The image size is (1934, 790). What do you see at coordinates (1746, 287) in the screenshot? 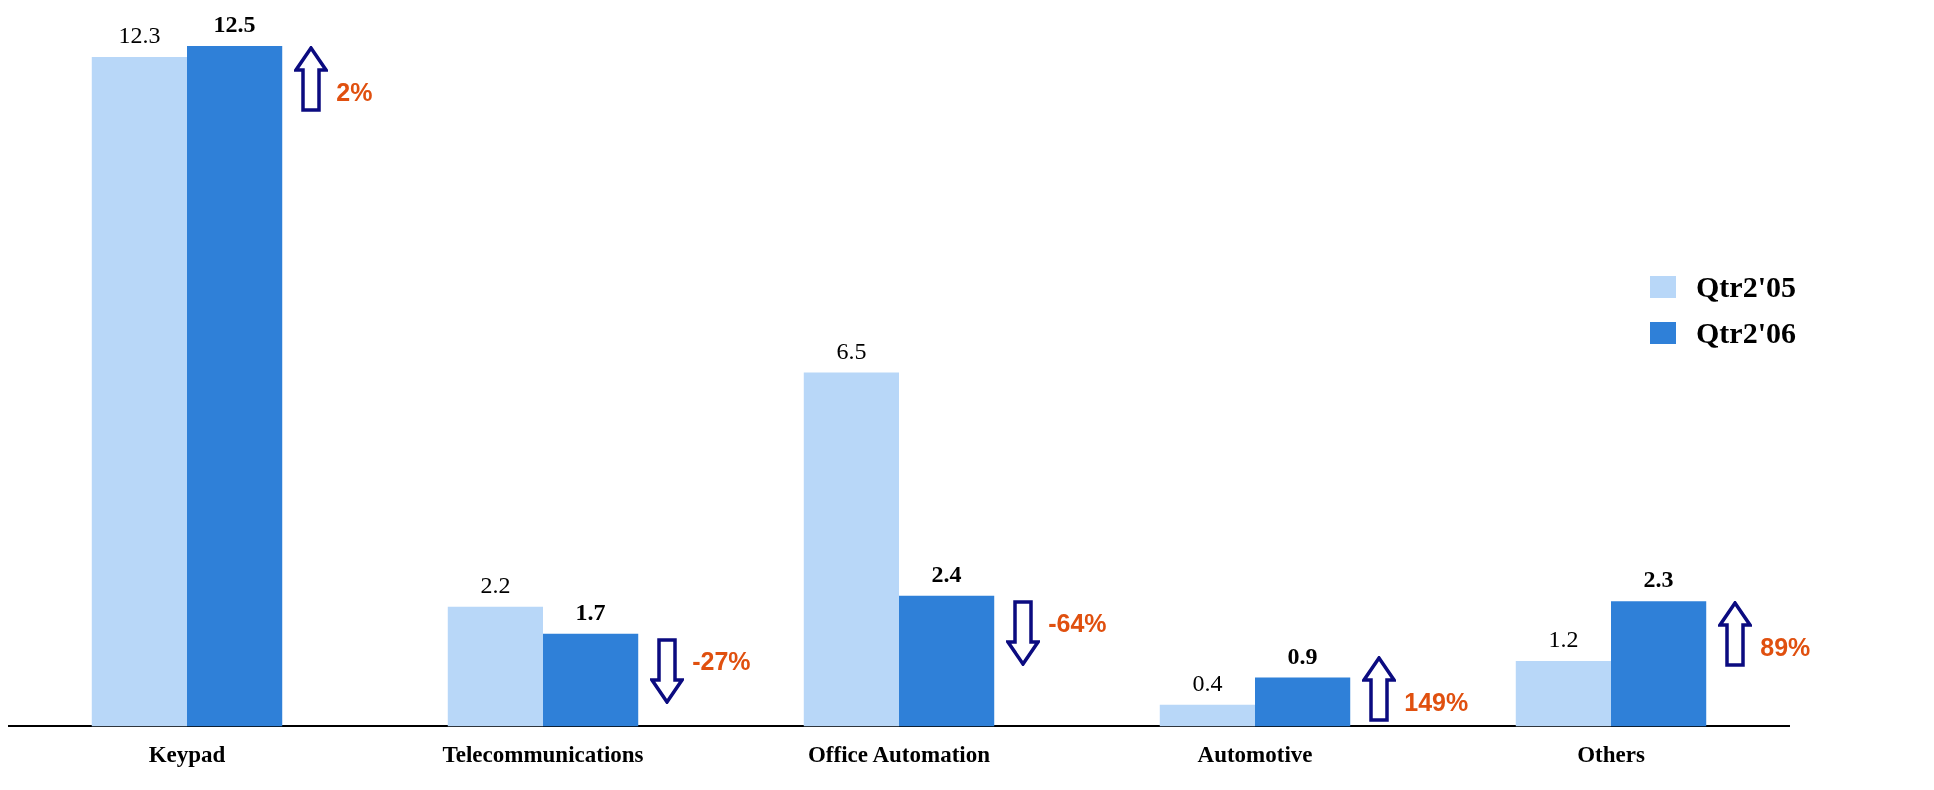
I see `legend-label: Qtr2'05` at bounding box center [1746, 287].